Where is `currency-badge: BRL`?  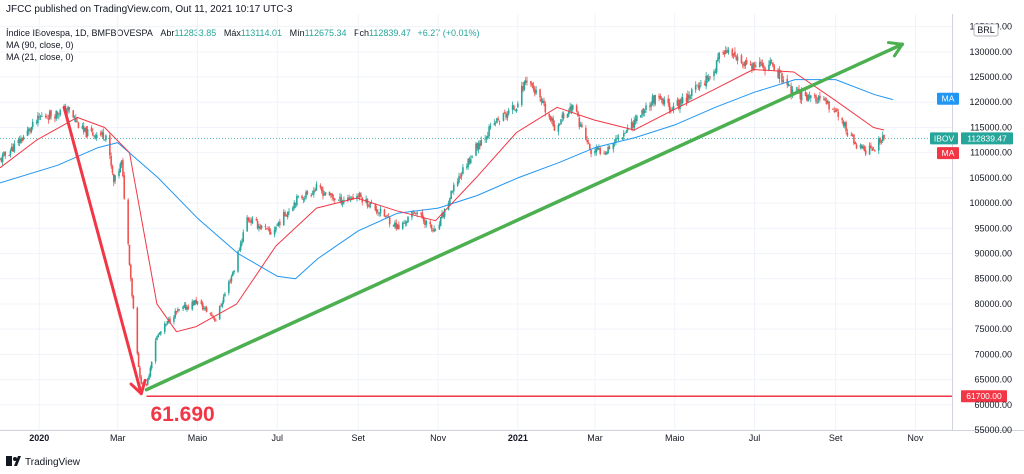
currency-badge: BRL is located at coordinates (986, 30).